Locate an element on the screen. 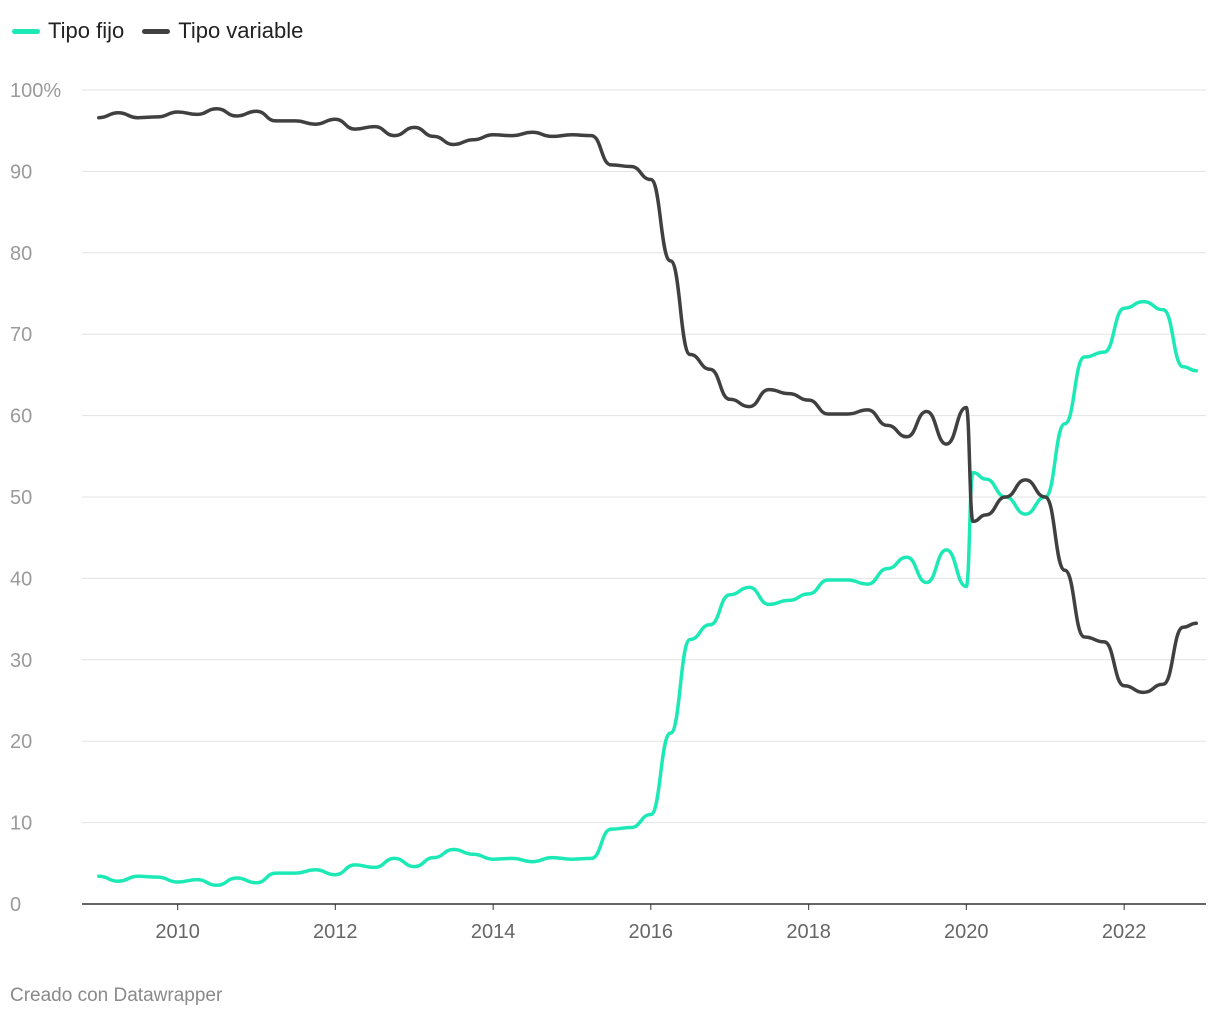 The width and height of the screenshot is (1220, 1020). x-tick-label: 2010 is located at coordinates (177, 932).